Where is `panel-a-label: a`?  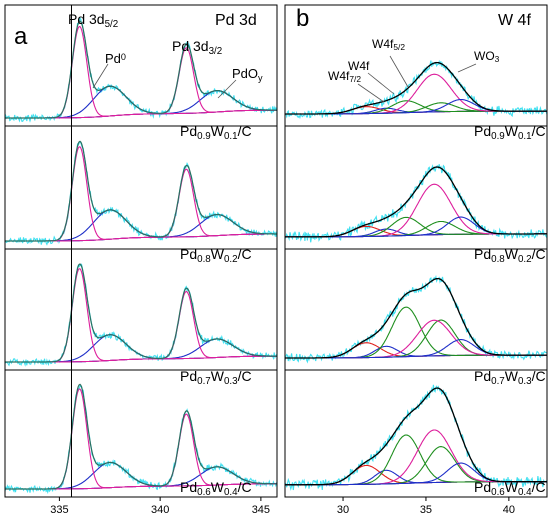
panel-a-label: a is located at coordinates (21, 36).